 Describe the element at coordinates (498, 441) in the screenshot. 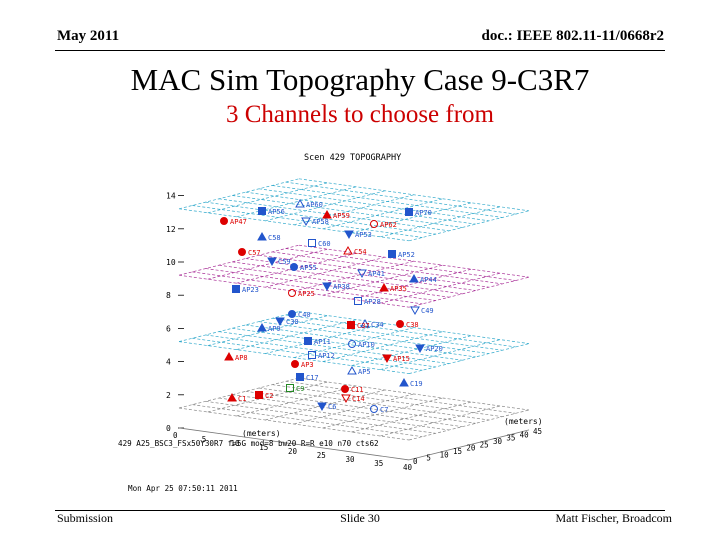

I see `y-tick-label: 30` at that location.